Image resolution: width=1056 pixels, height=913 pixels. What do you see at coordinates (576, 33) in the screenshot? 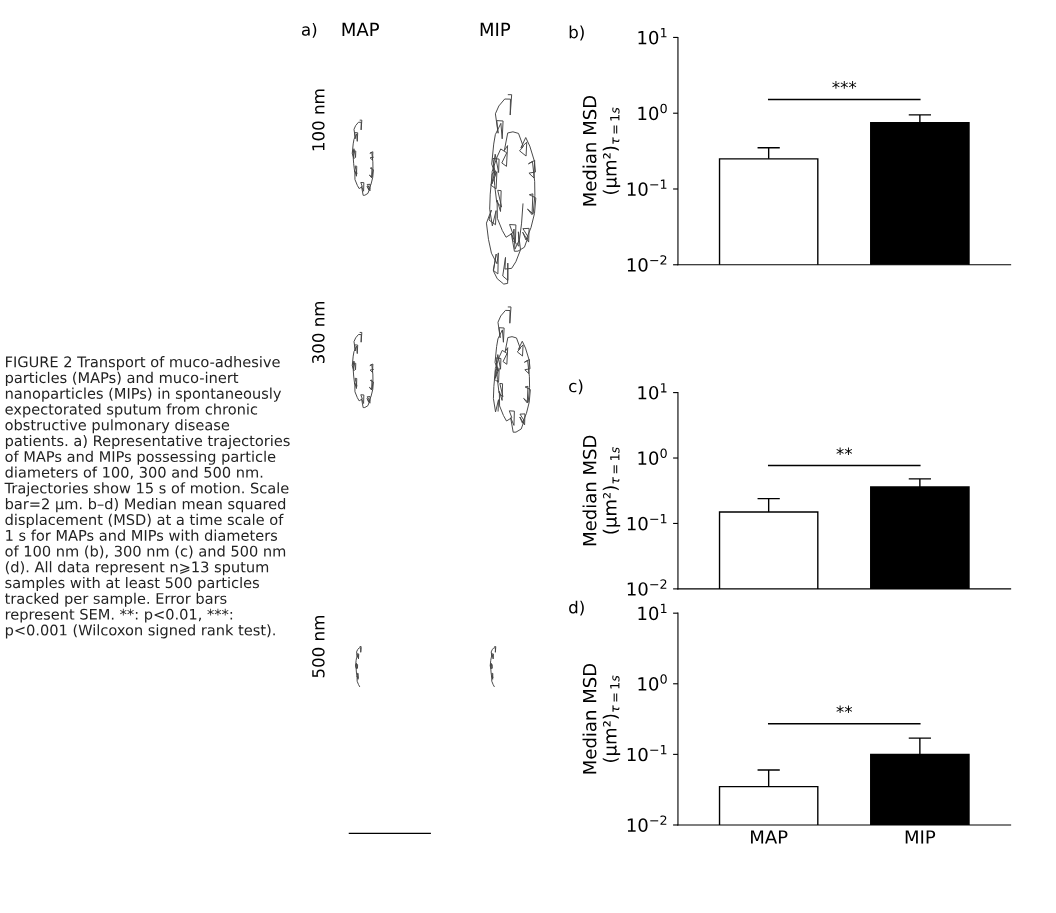
I see `chart-title: b)` at bounding box center [576, 33].